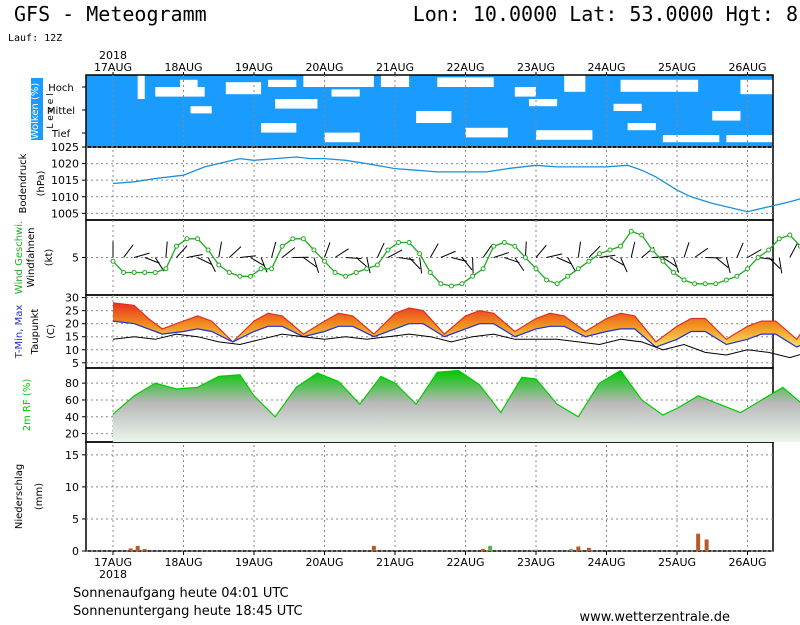  What do you see at coordinates (72, 324) in the screenshot?
I see `ytick-label: 20` at bounding box center [72, 324].